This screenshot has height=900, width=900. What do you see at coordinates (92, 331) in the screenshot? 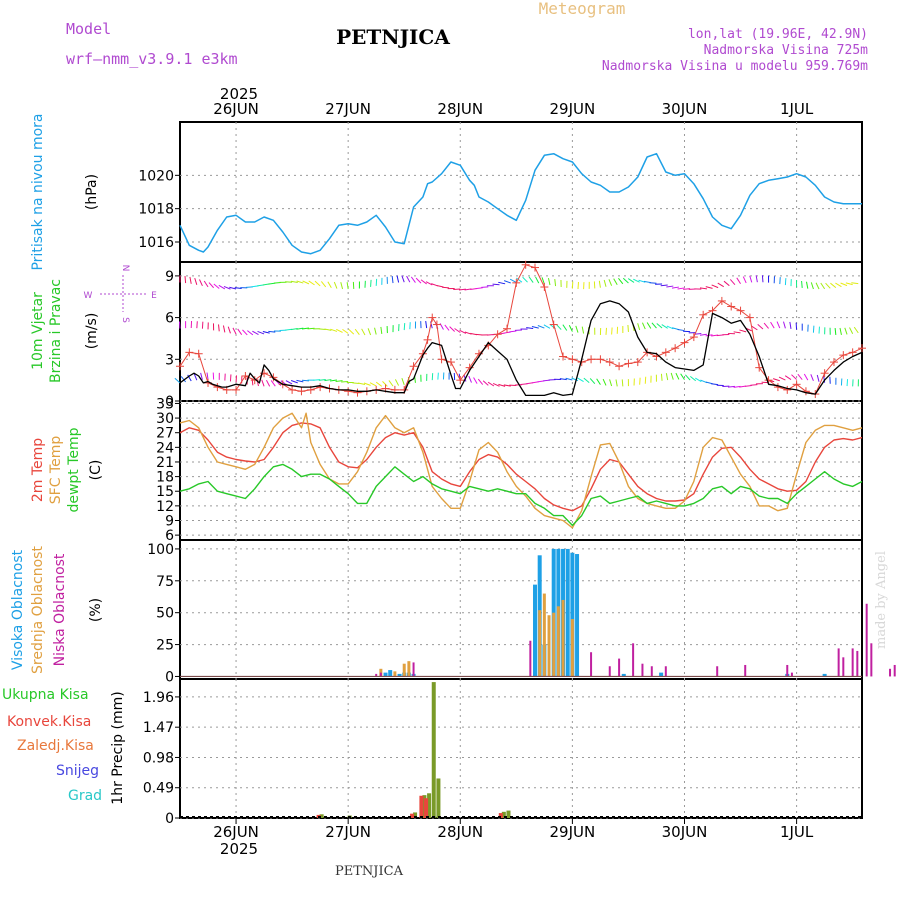
I see `wind-unit: (m/s)` at bounding box center [92, 331].